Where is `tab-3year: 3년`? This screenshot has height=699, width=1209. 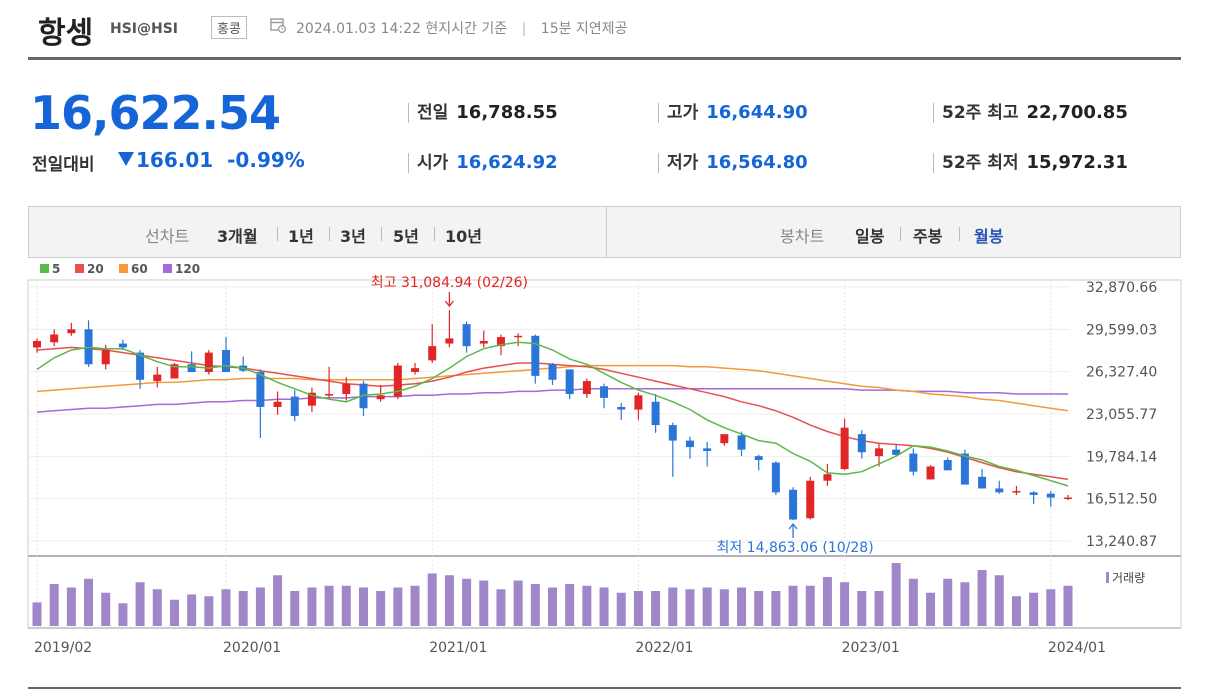
tab-3year: 3년 is located at coordinates (353, 236).